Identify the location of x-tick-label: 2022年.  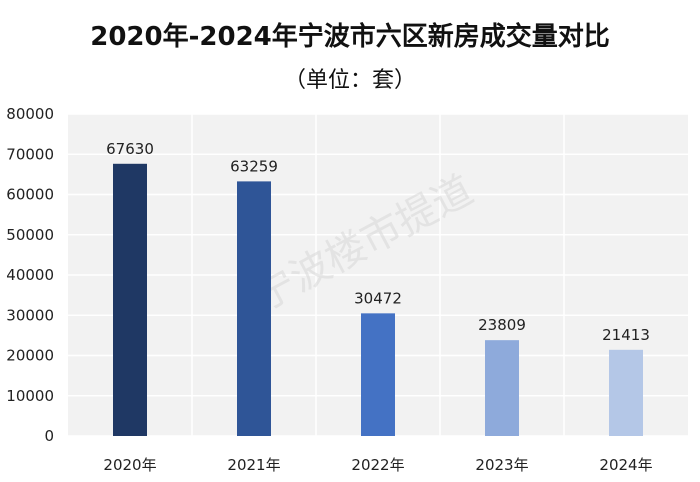
(377, 465).